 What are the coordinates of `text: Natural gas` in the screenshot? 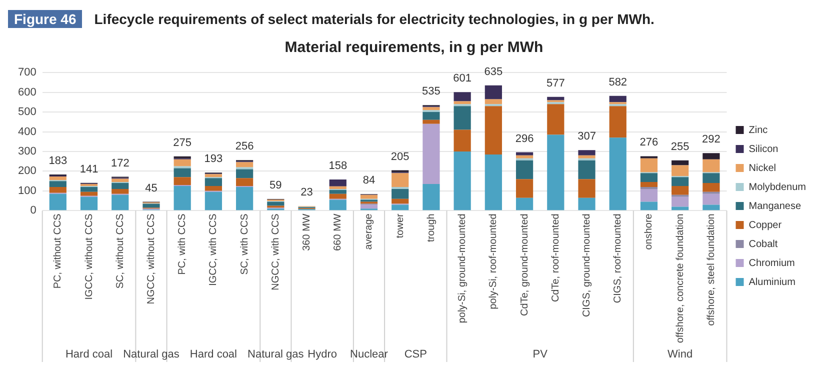 It's located at (151, 354).